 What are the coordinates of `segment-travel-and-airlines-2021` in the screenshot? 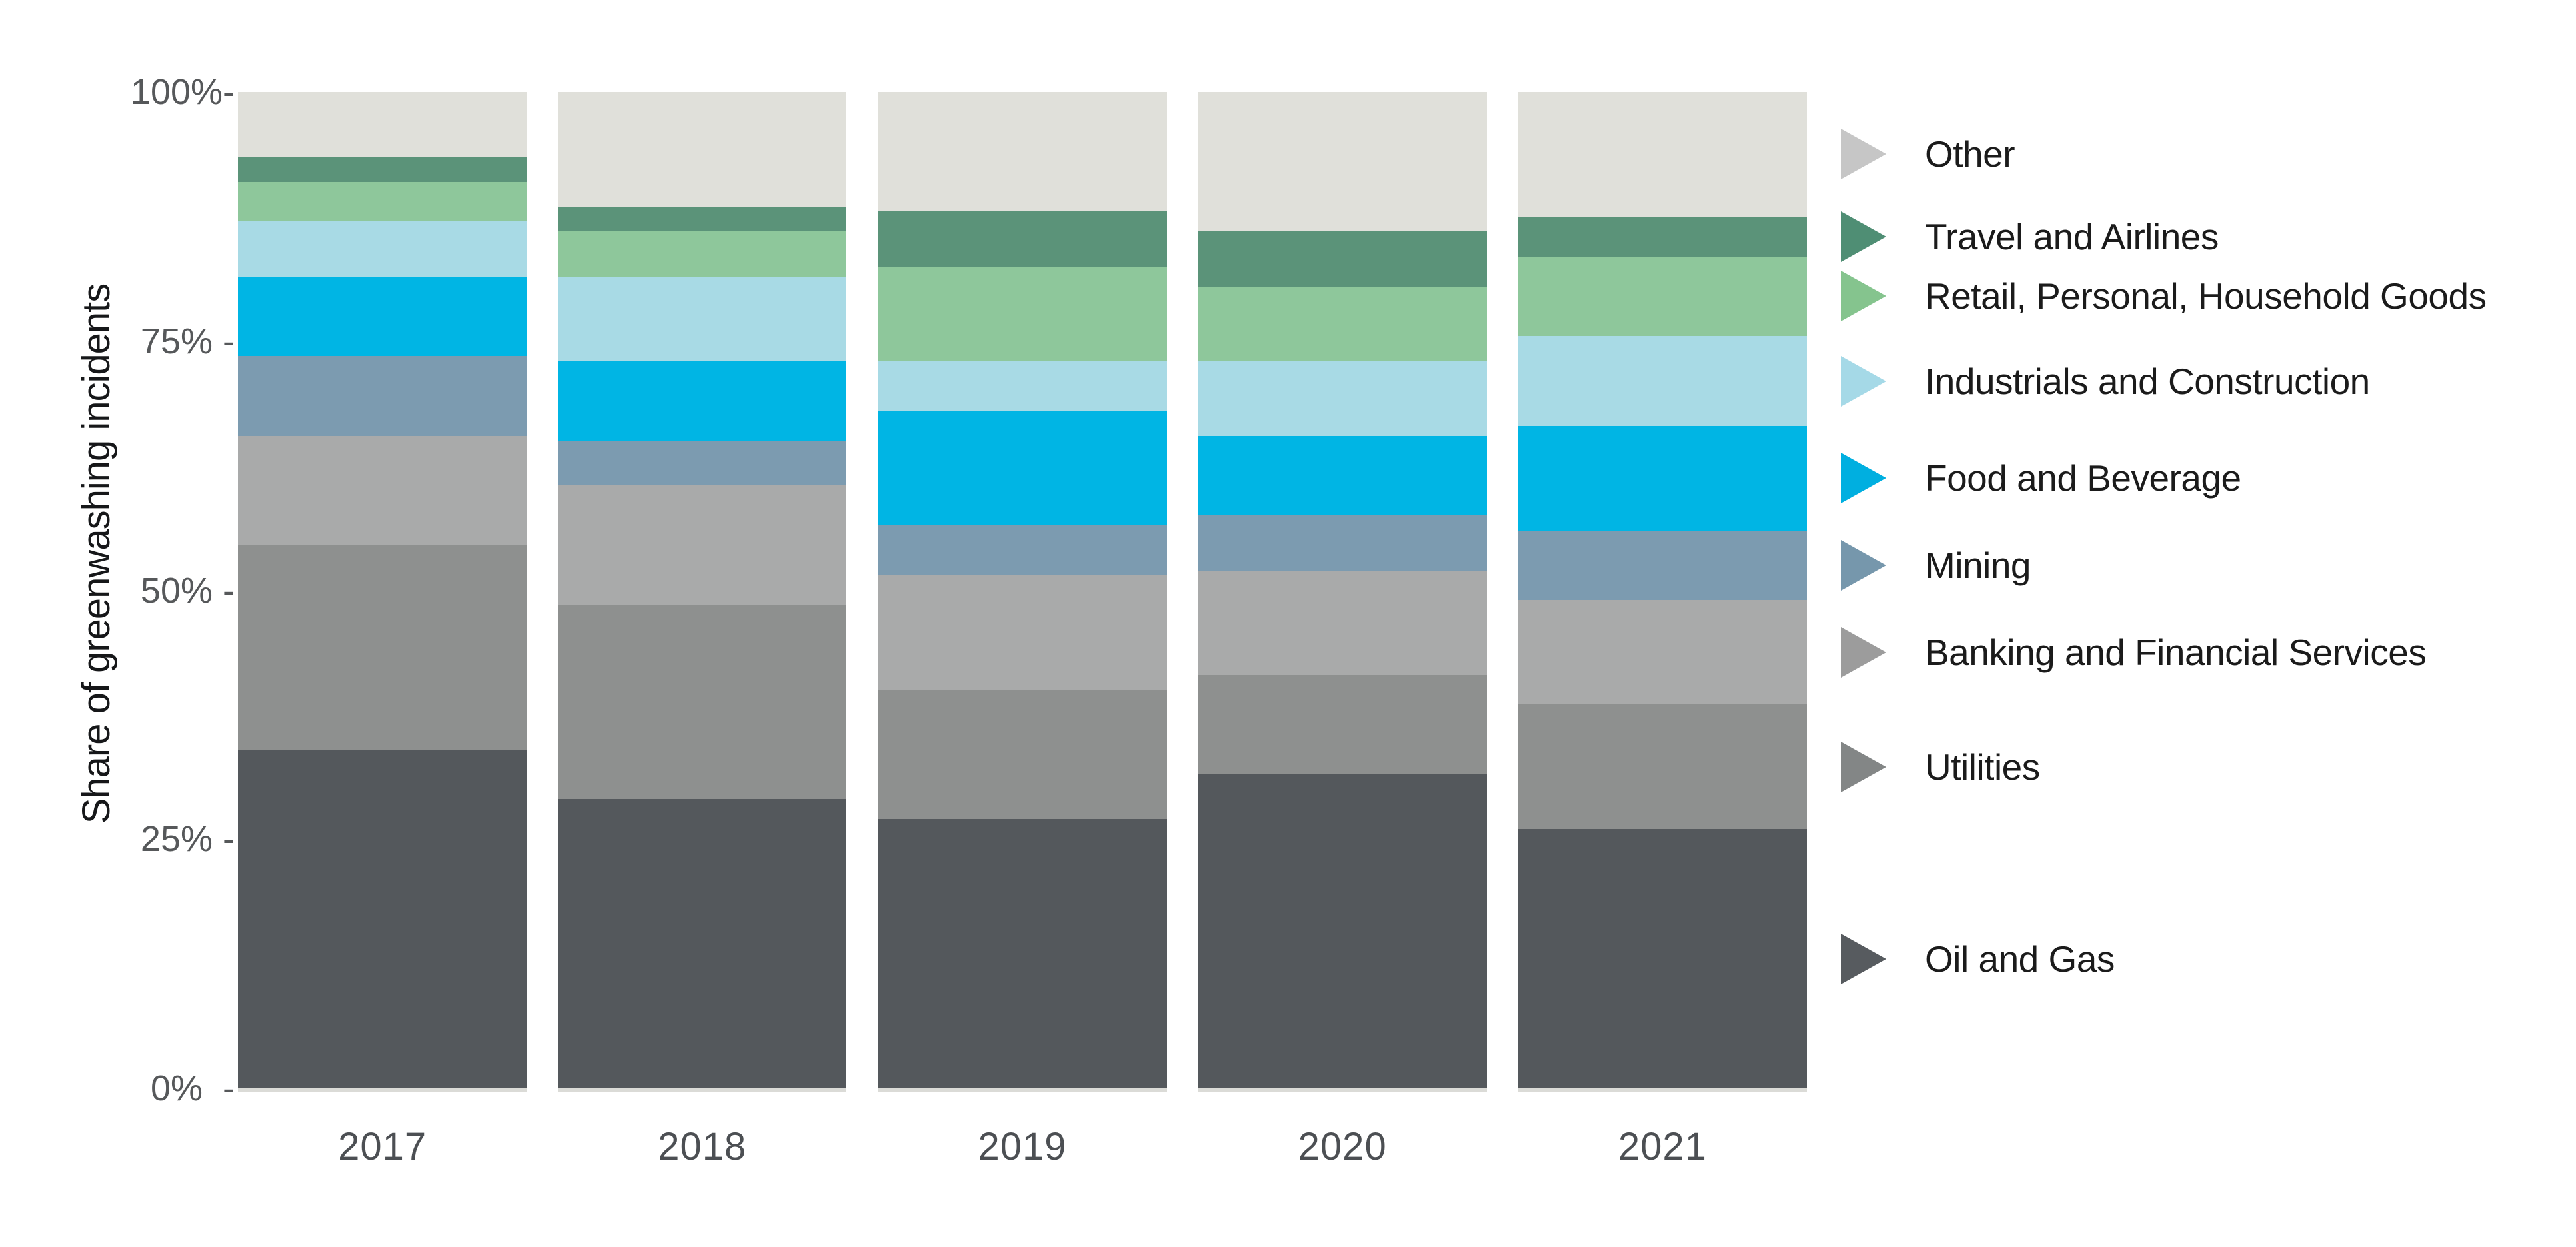 It's located at (1663, 237).